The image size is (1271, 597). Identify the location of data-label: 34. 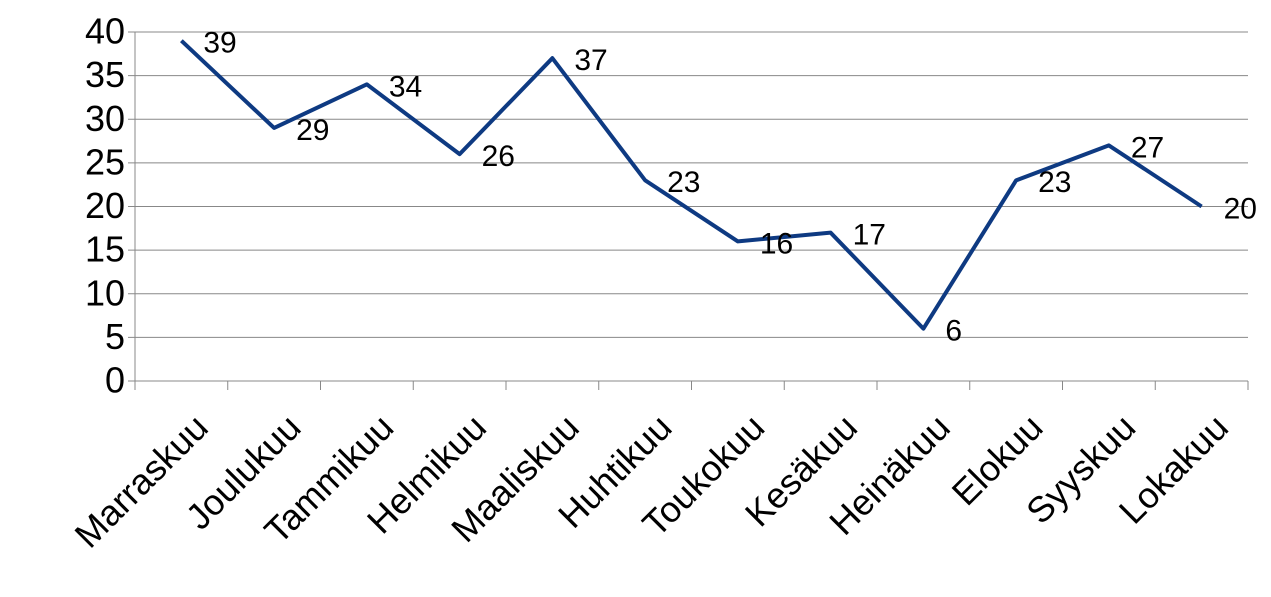
(405, 86).